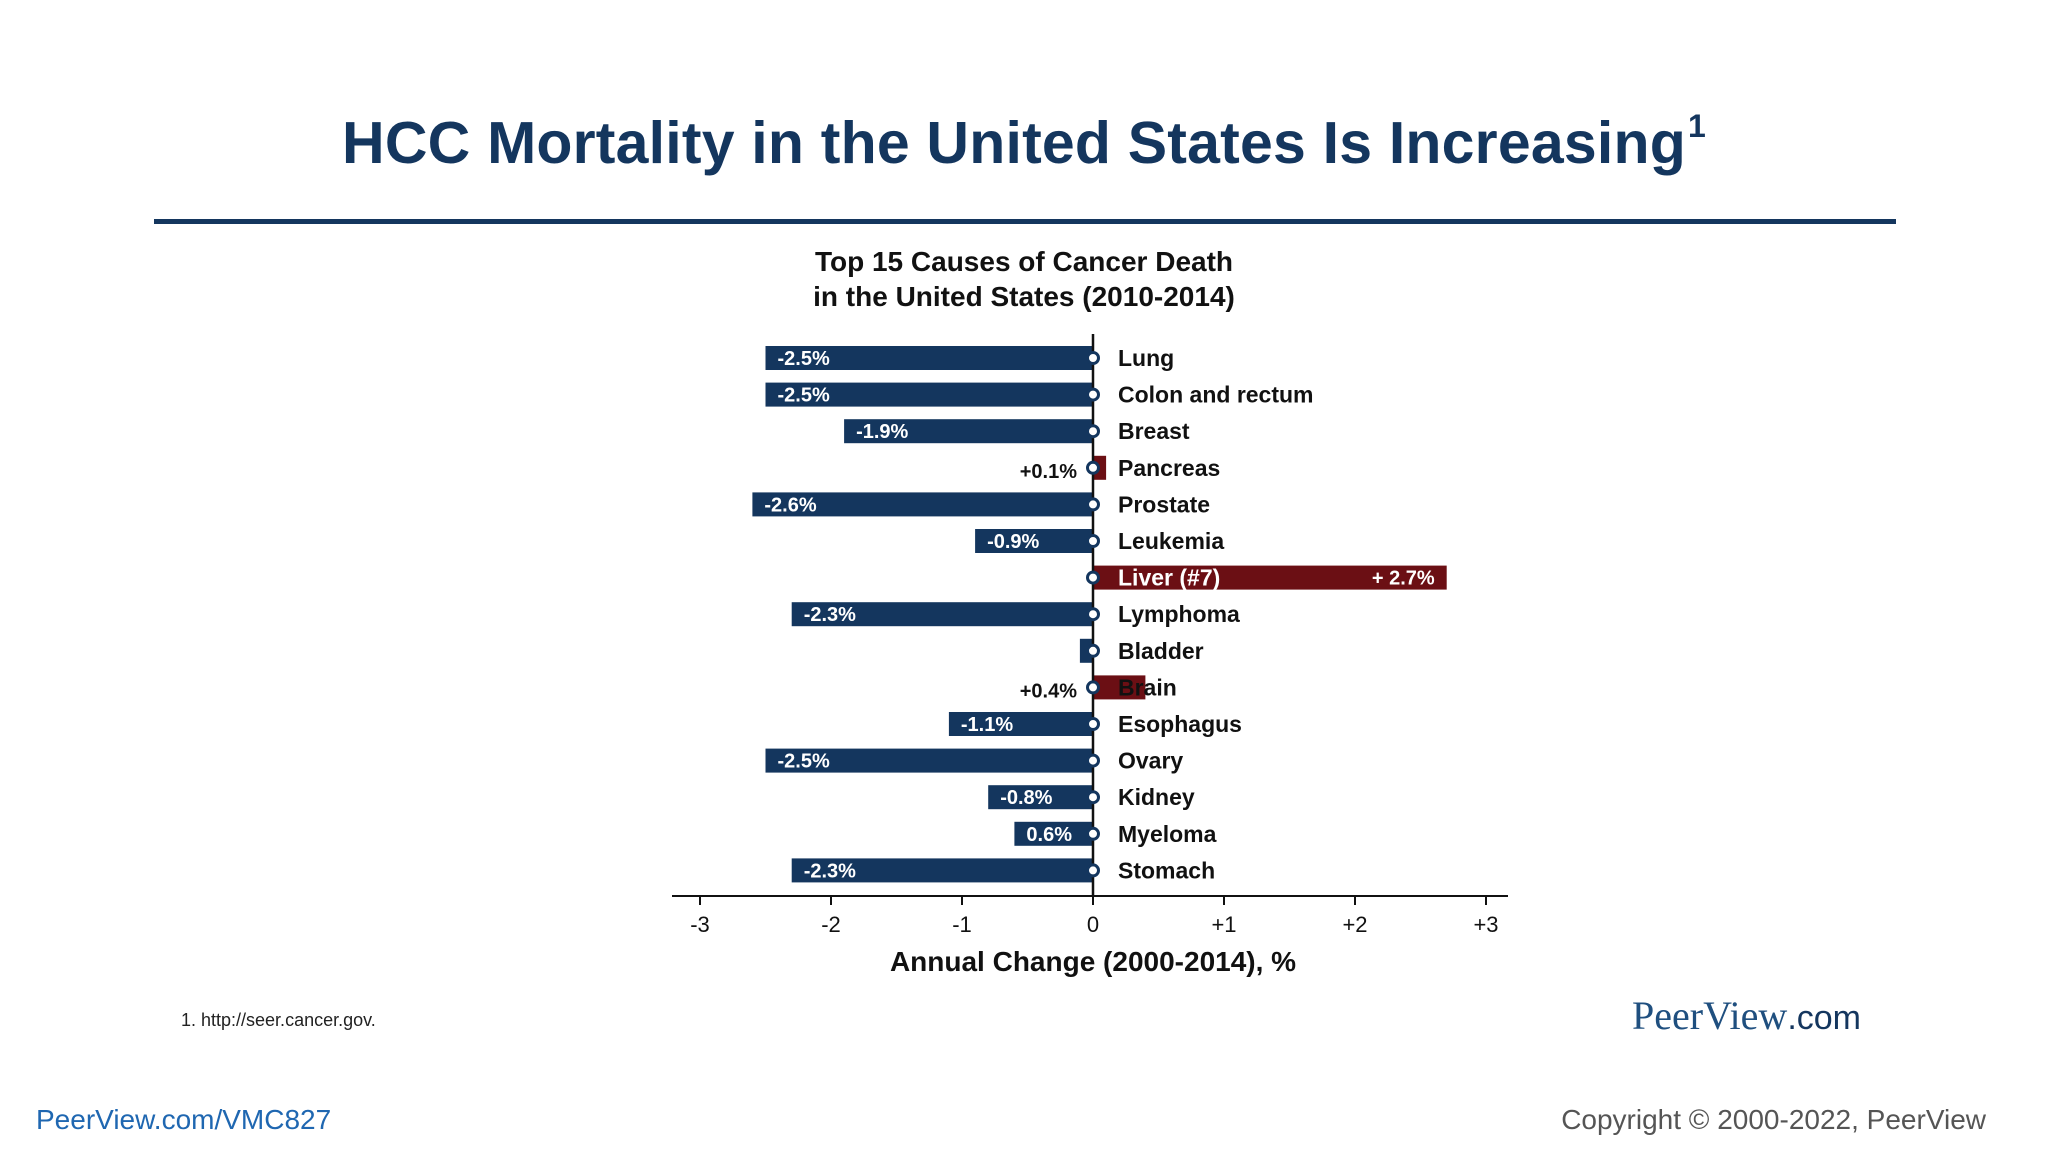 Image resolution: width=2048 pixels, height=1152 pixels. Describe the element at coordinates (1154, 431) in the screenshot. I see `category-label: Breast` at that location.